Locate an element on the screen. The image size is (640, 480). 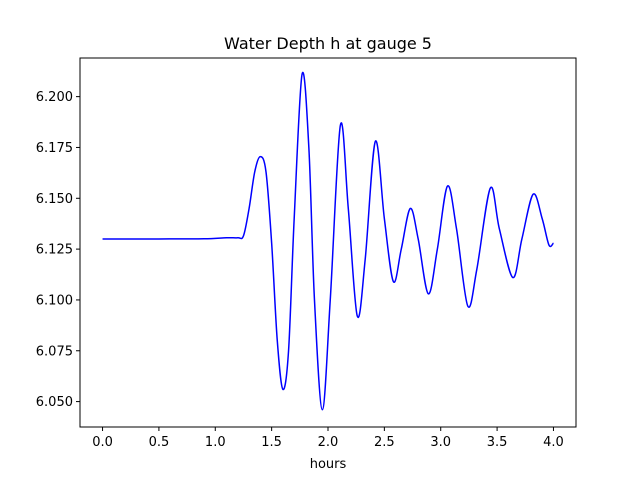
chart-title: Water Depth h at gauge 5 is located at coordinates (328, 43).